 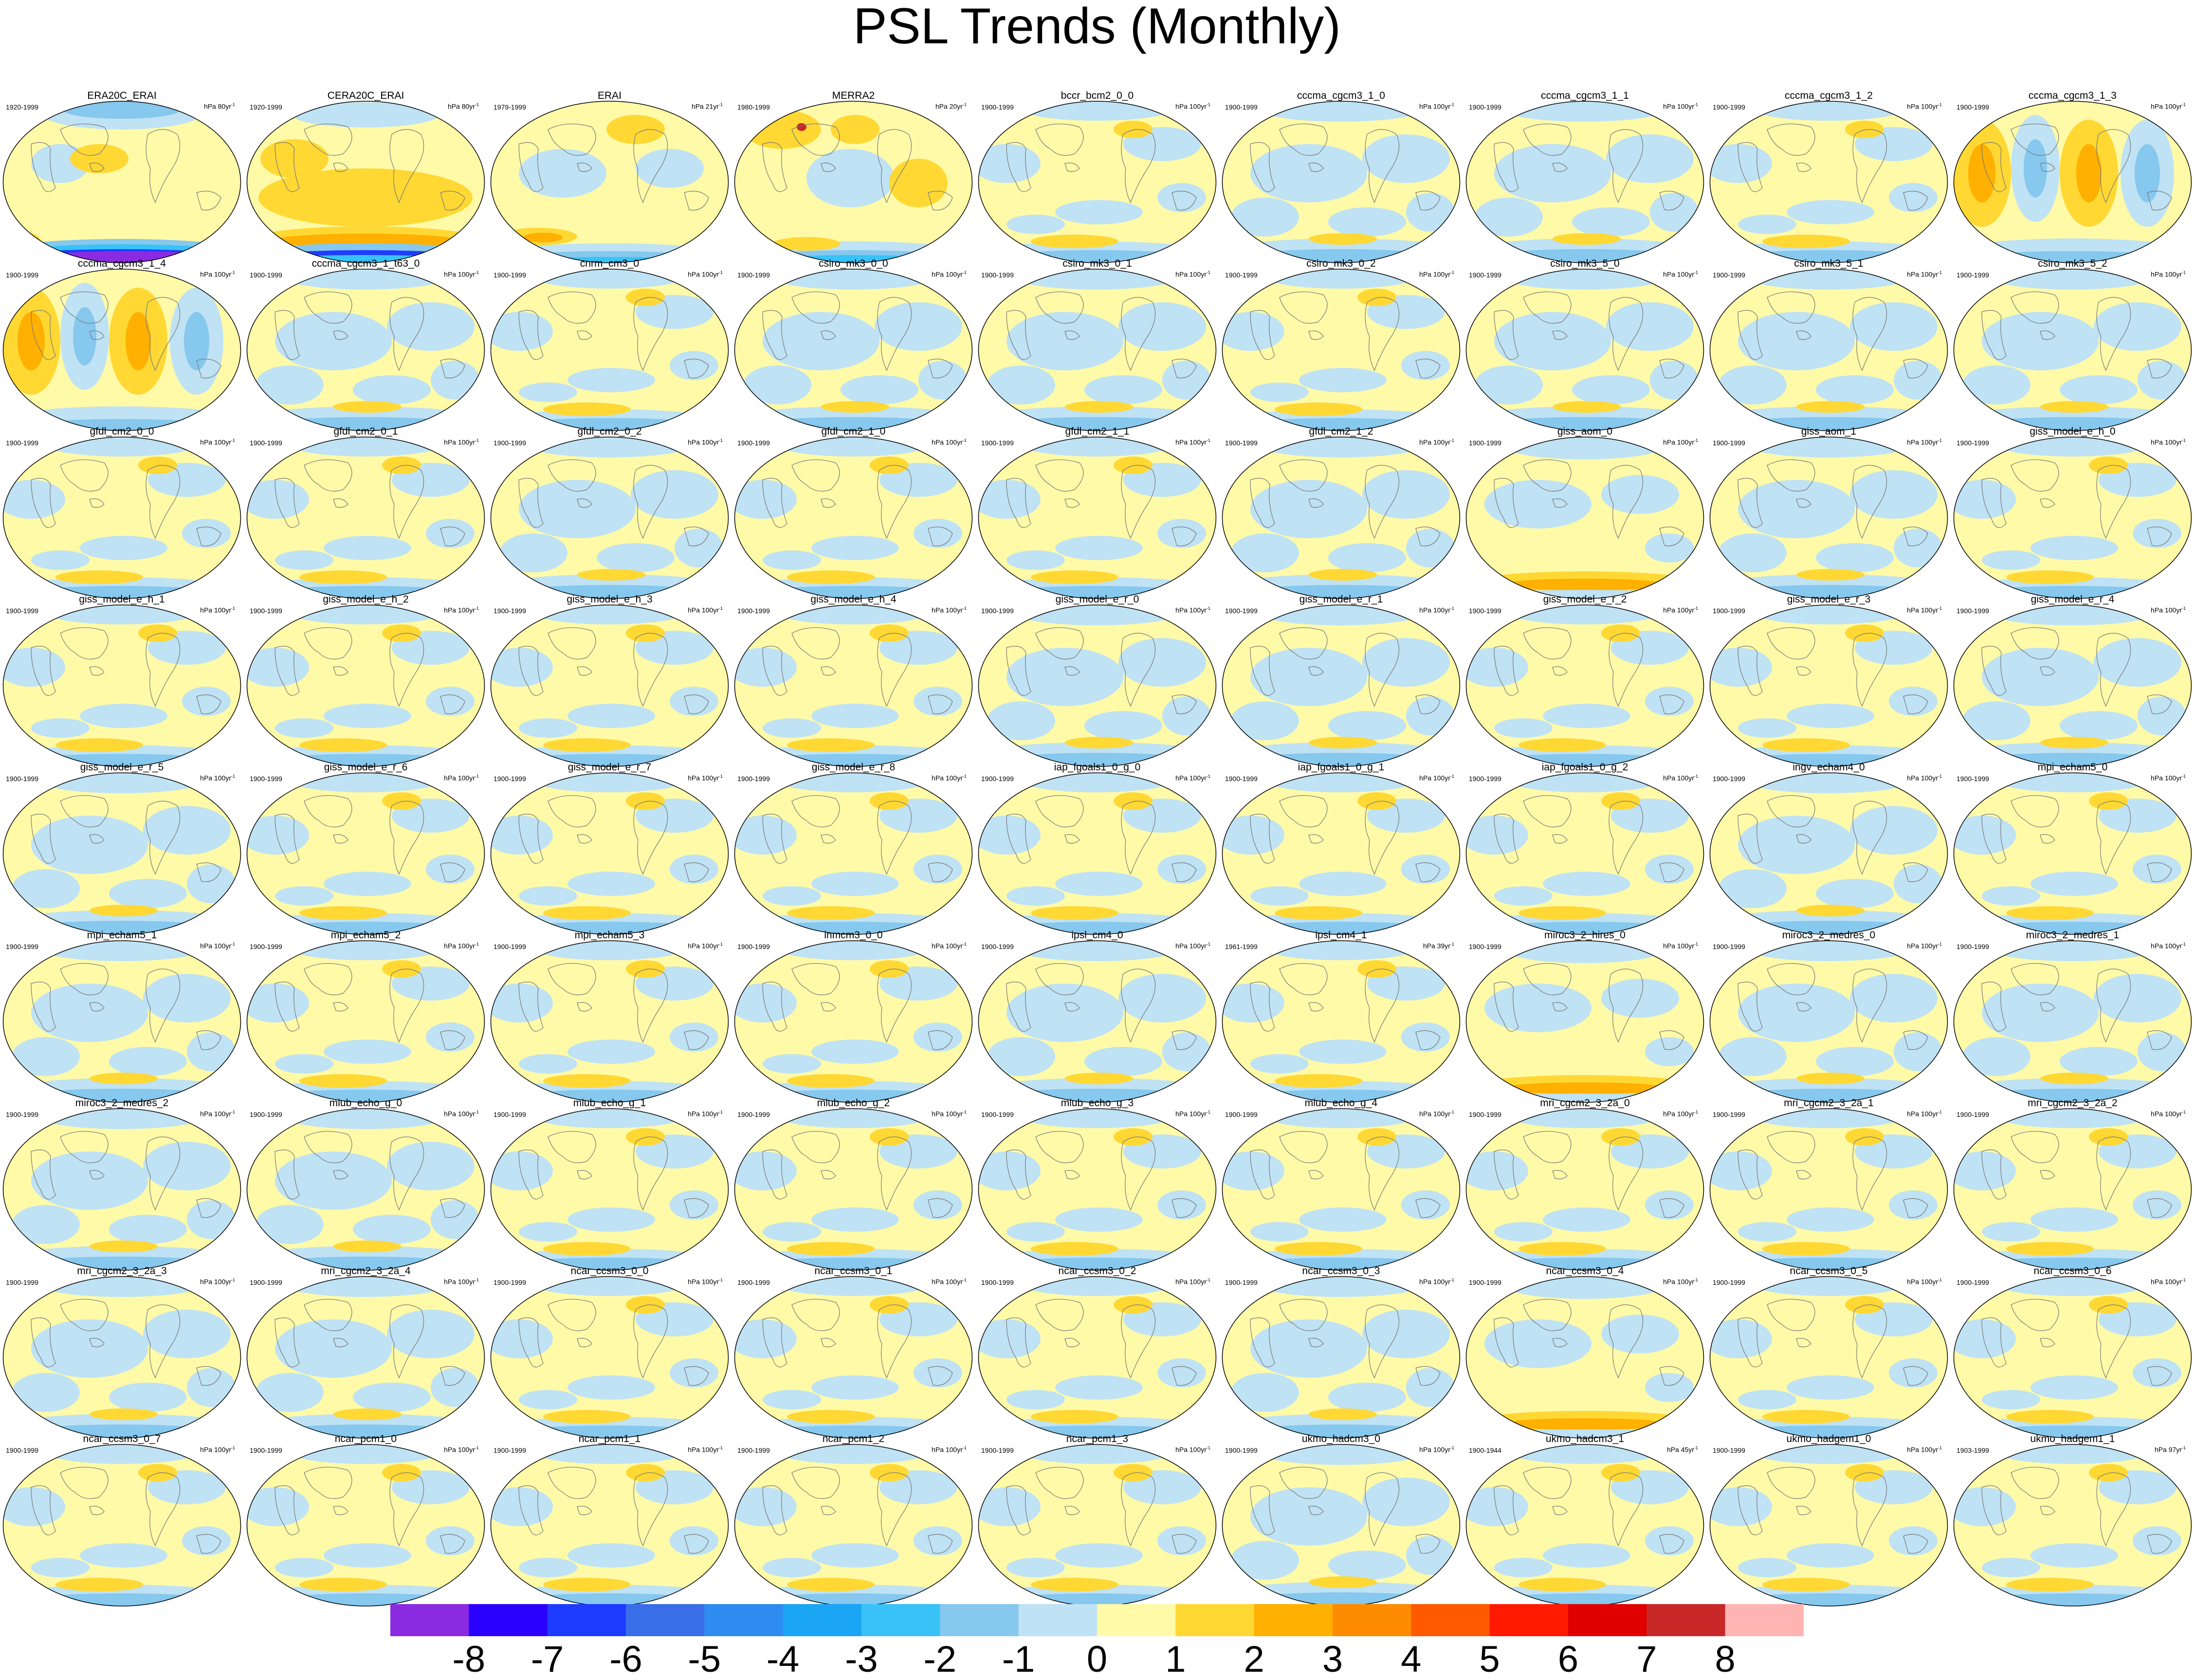 What do you see at coordinates (1018, 1659) in the screenshot?
I see `colorbar-tick-label: -1` at bounding box center [1018, 1659].